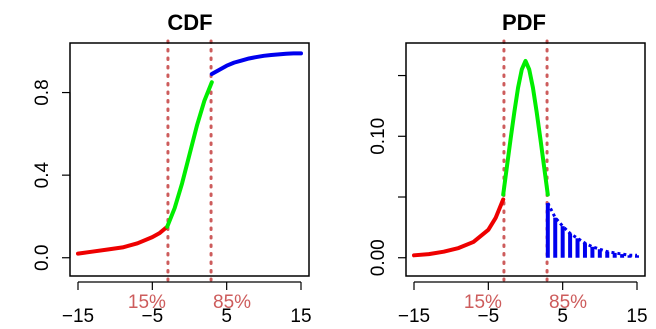 Image resolution: width=656 pixels, height=329 pixels. Describe the element at coordinates (189, 22) in the screenshot. I see `cdf-title: CDF` at that location.